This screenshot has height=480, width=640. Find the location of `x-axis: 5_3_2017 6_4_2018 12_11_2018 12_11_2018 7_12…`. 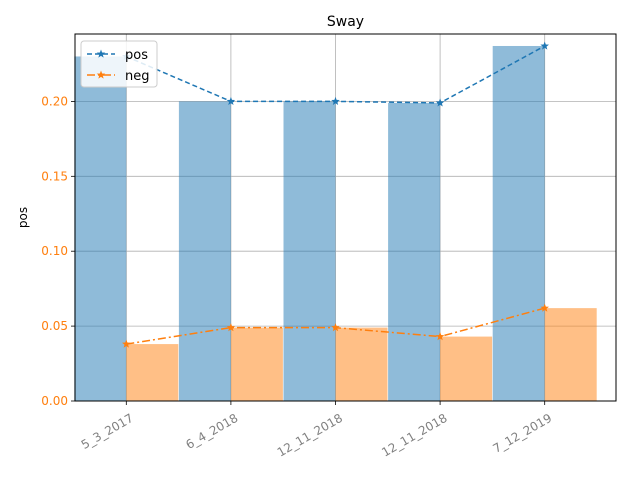

x-axis: 5_3_2017 6_4_2018 12_11_2018 12_11_2018 7_12… is located at coordinates (316, 430).